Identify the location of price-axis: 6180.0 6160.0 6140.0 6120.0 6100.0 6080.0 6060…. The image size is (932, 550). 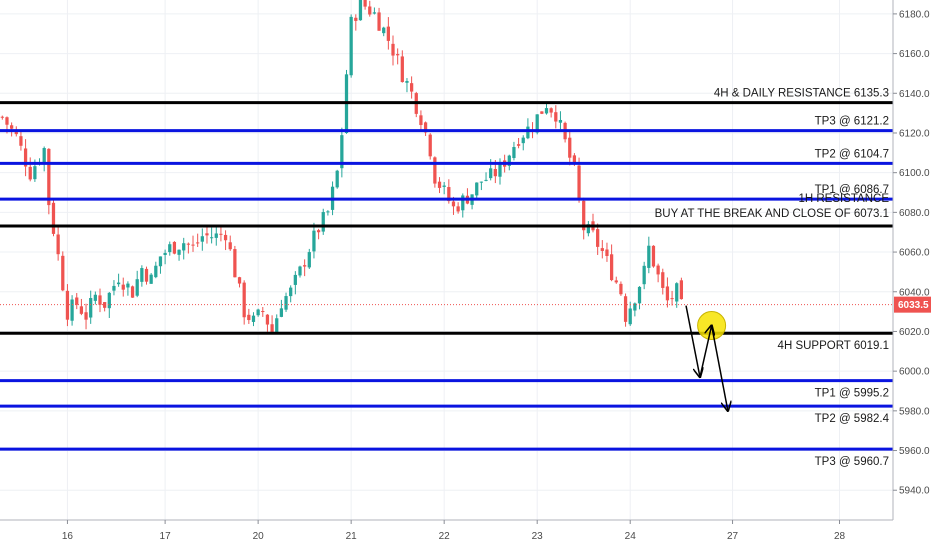
(912, 275).